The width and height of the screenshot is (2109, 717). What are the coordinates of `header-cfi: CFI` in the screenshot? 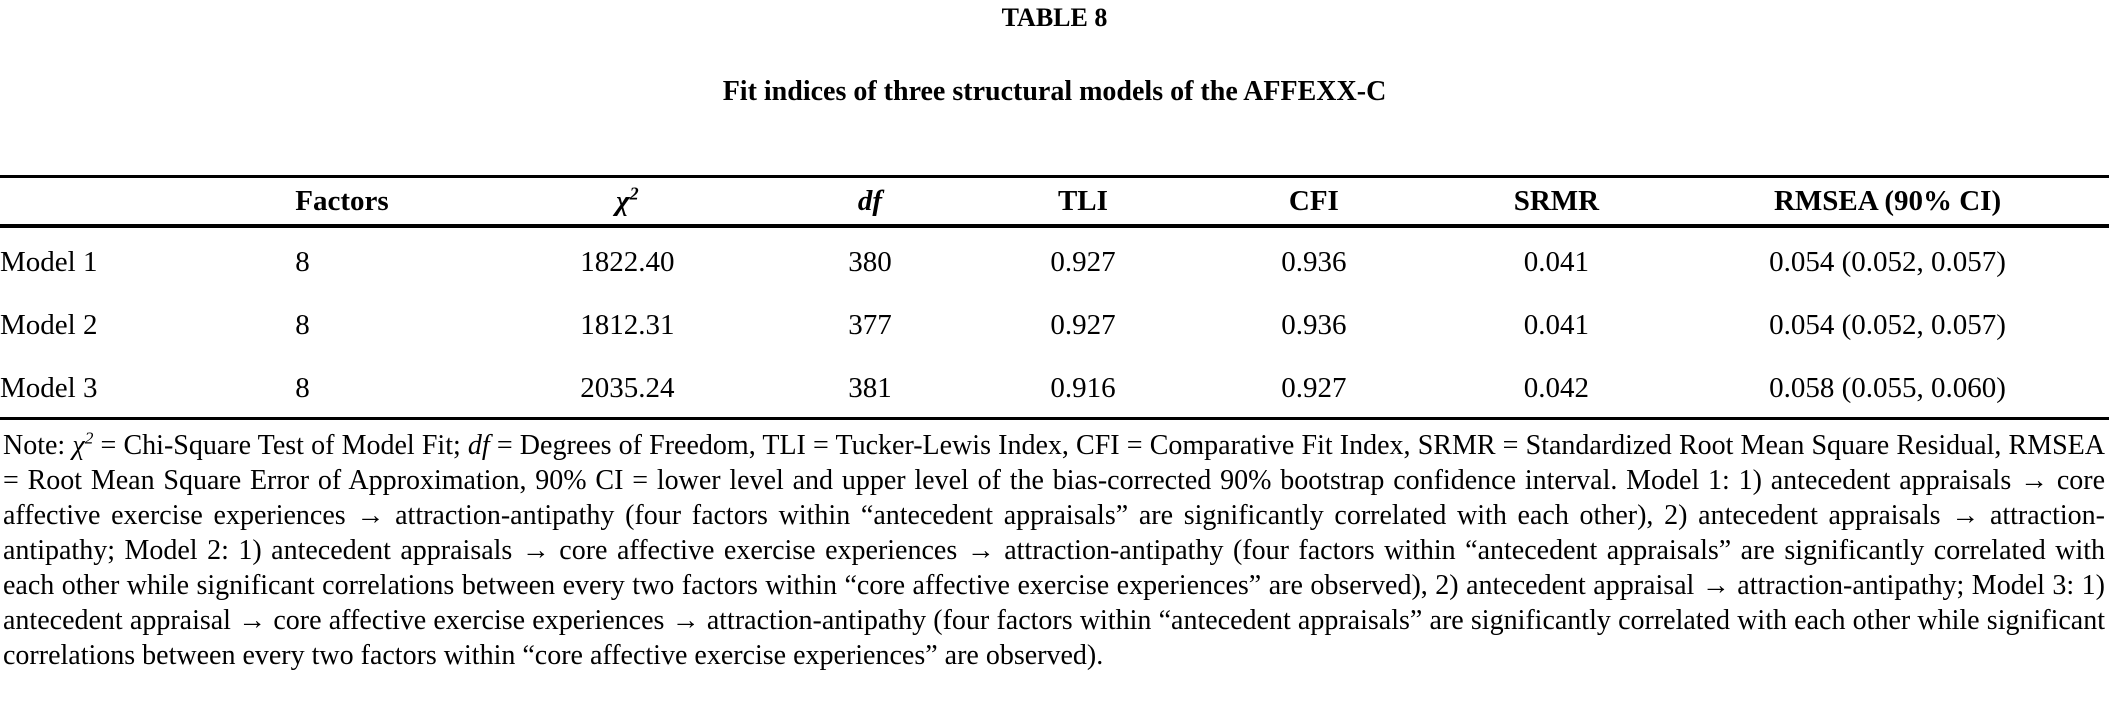 It's located at (1313, 201).